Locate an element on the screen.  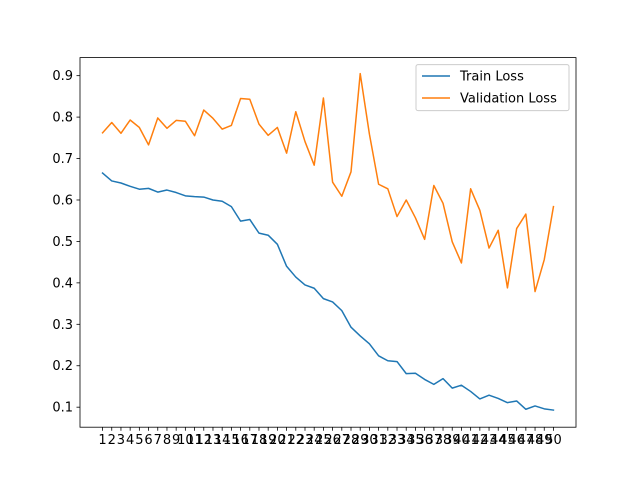
x-tick-label: 29 is located at coordinates (360, 440).